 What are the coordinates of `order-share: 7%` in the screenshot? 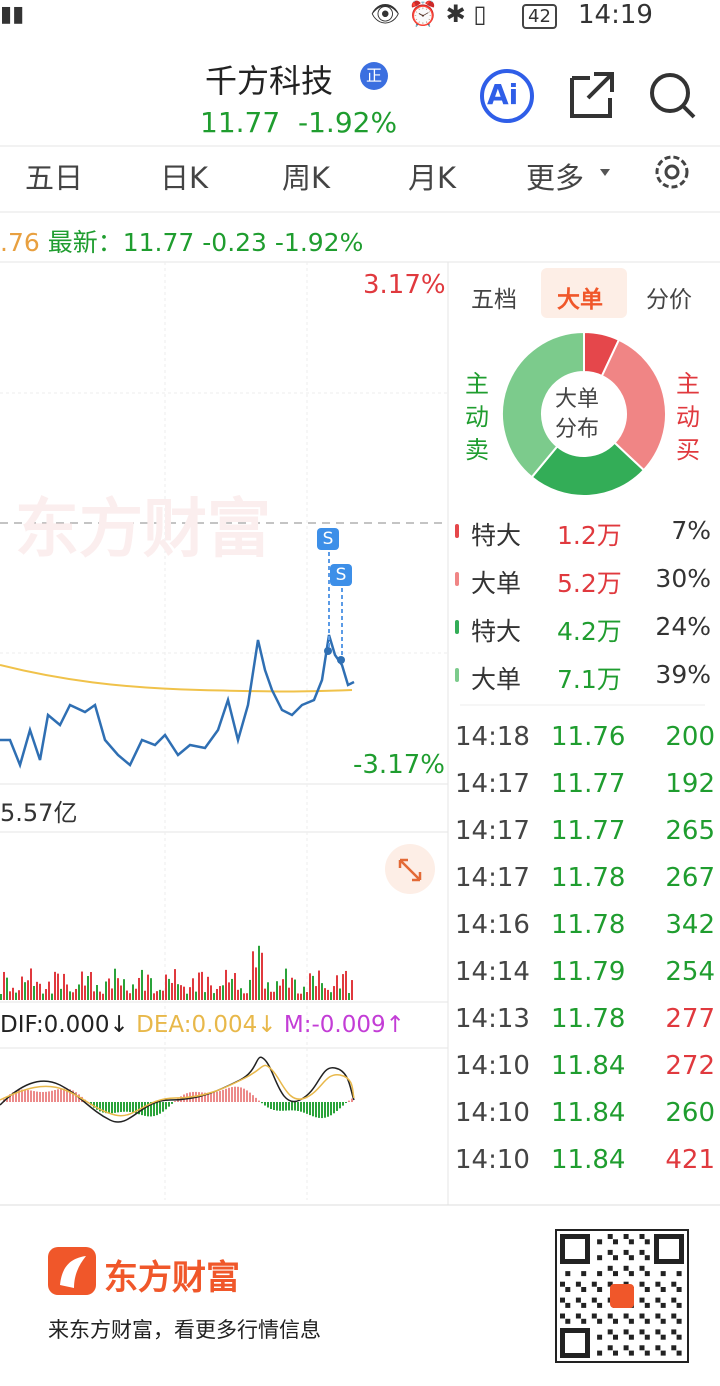 It's located at (691, 530).